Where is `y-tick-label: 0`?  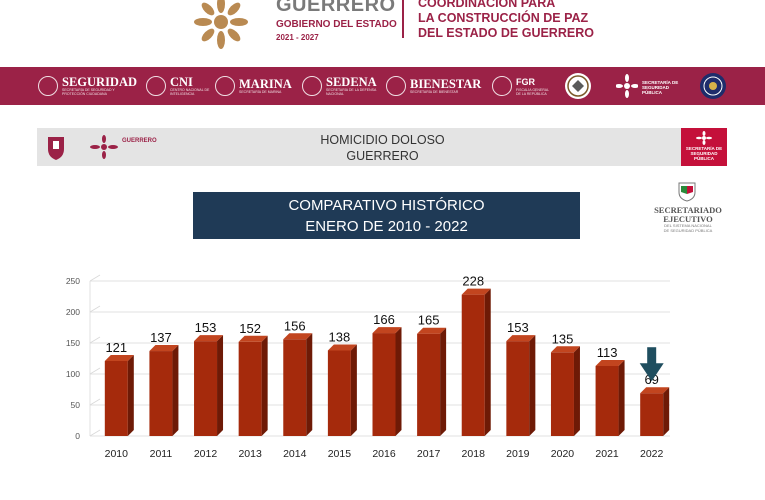 y-tick-label: 0 is located at coordinates (77, 436).